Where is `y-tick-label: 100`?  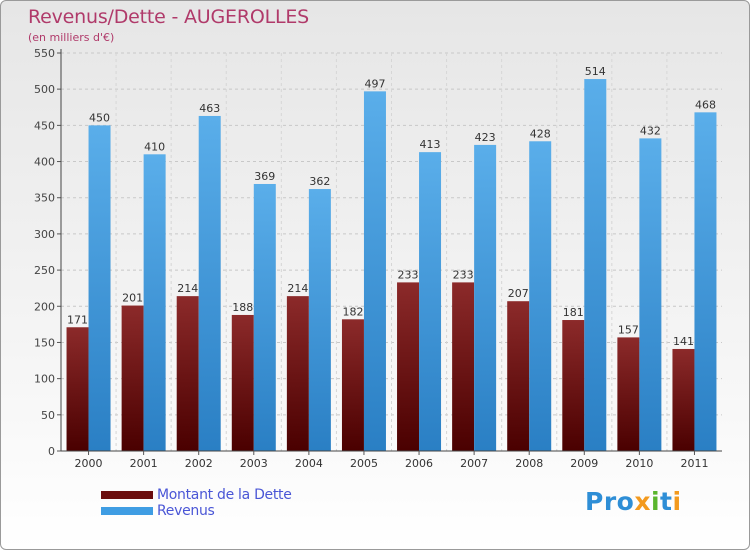 y-tick-label: 100 is located at coordinates (44, 379).